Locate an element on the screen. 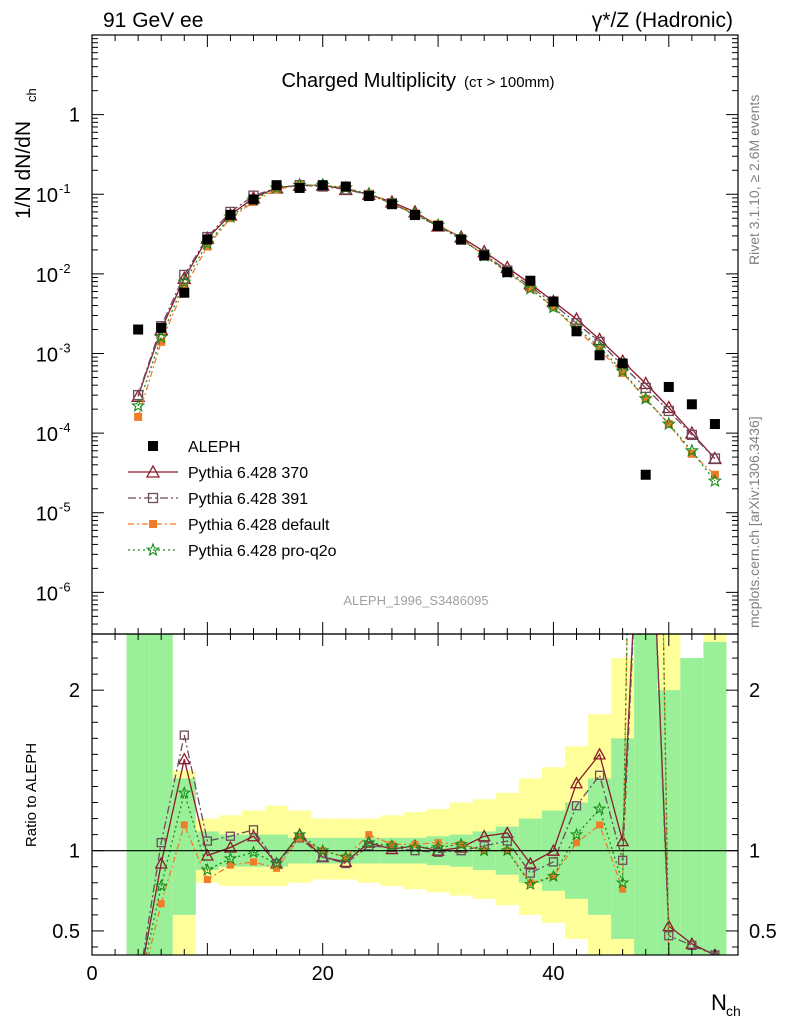 This screenshot has height=1024, width=786. y-tick-label-exponent: -4 is located at coordinates (65, 427).